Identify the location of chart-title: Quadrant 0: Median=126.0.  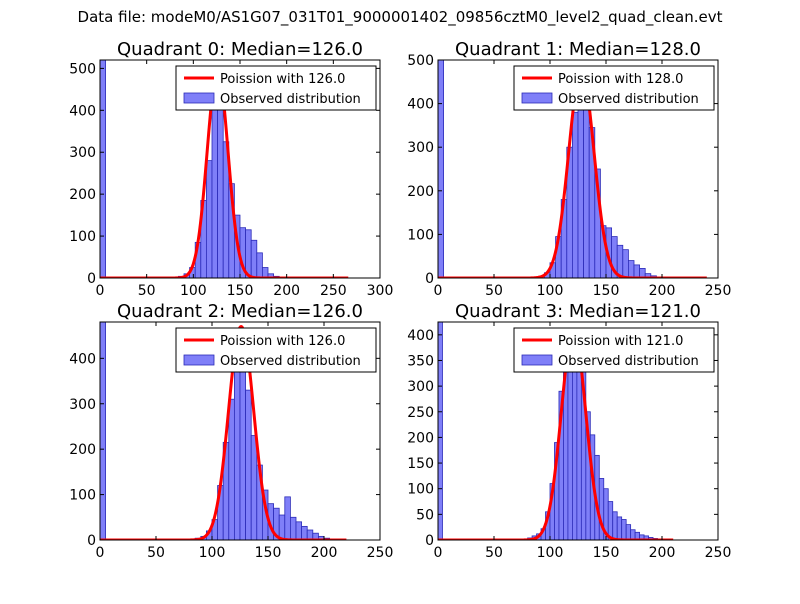
(240, 49).